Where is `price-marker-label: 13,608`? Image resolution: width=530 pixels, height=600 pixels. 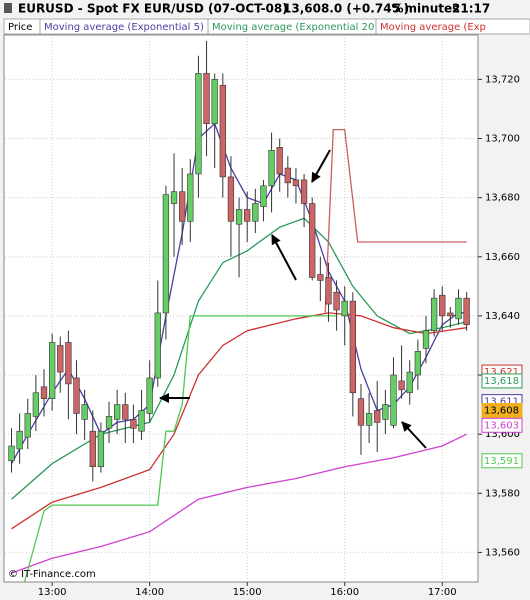 price-marker-label: 13,608 is located at coordinates (501, 411).